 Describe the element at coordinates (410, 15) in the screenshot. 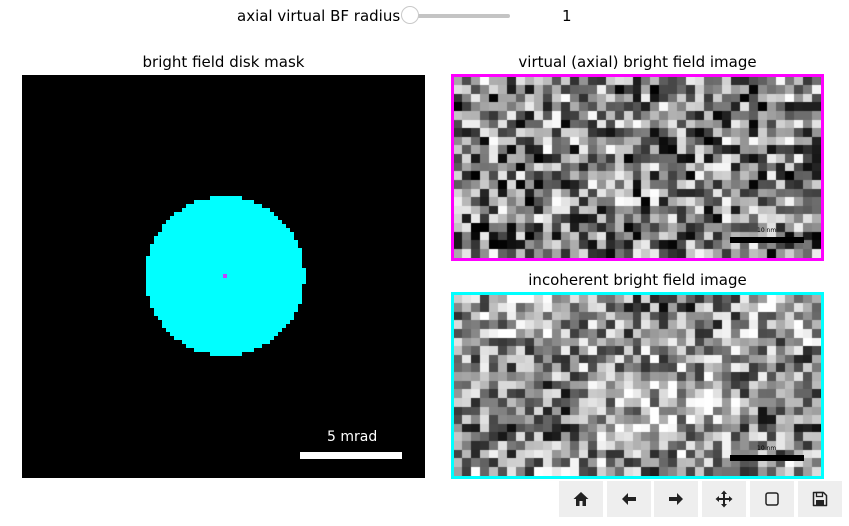

I see `radius-slider-thumb` at that location.